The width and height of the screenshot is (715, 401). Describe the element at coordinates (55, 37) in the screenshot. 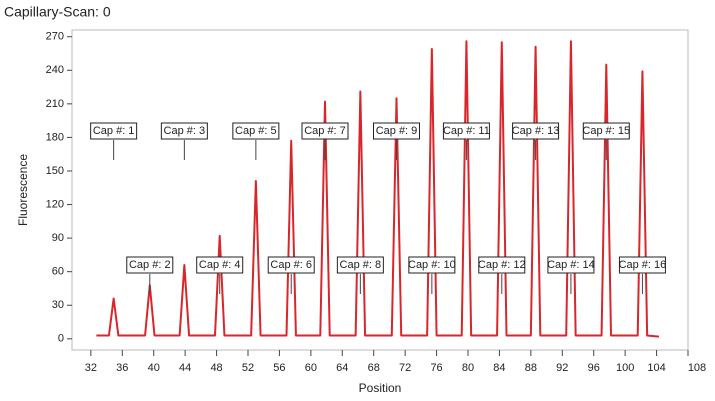

I see `y-tick-label: 270` at that location.